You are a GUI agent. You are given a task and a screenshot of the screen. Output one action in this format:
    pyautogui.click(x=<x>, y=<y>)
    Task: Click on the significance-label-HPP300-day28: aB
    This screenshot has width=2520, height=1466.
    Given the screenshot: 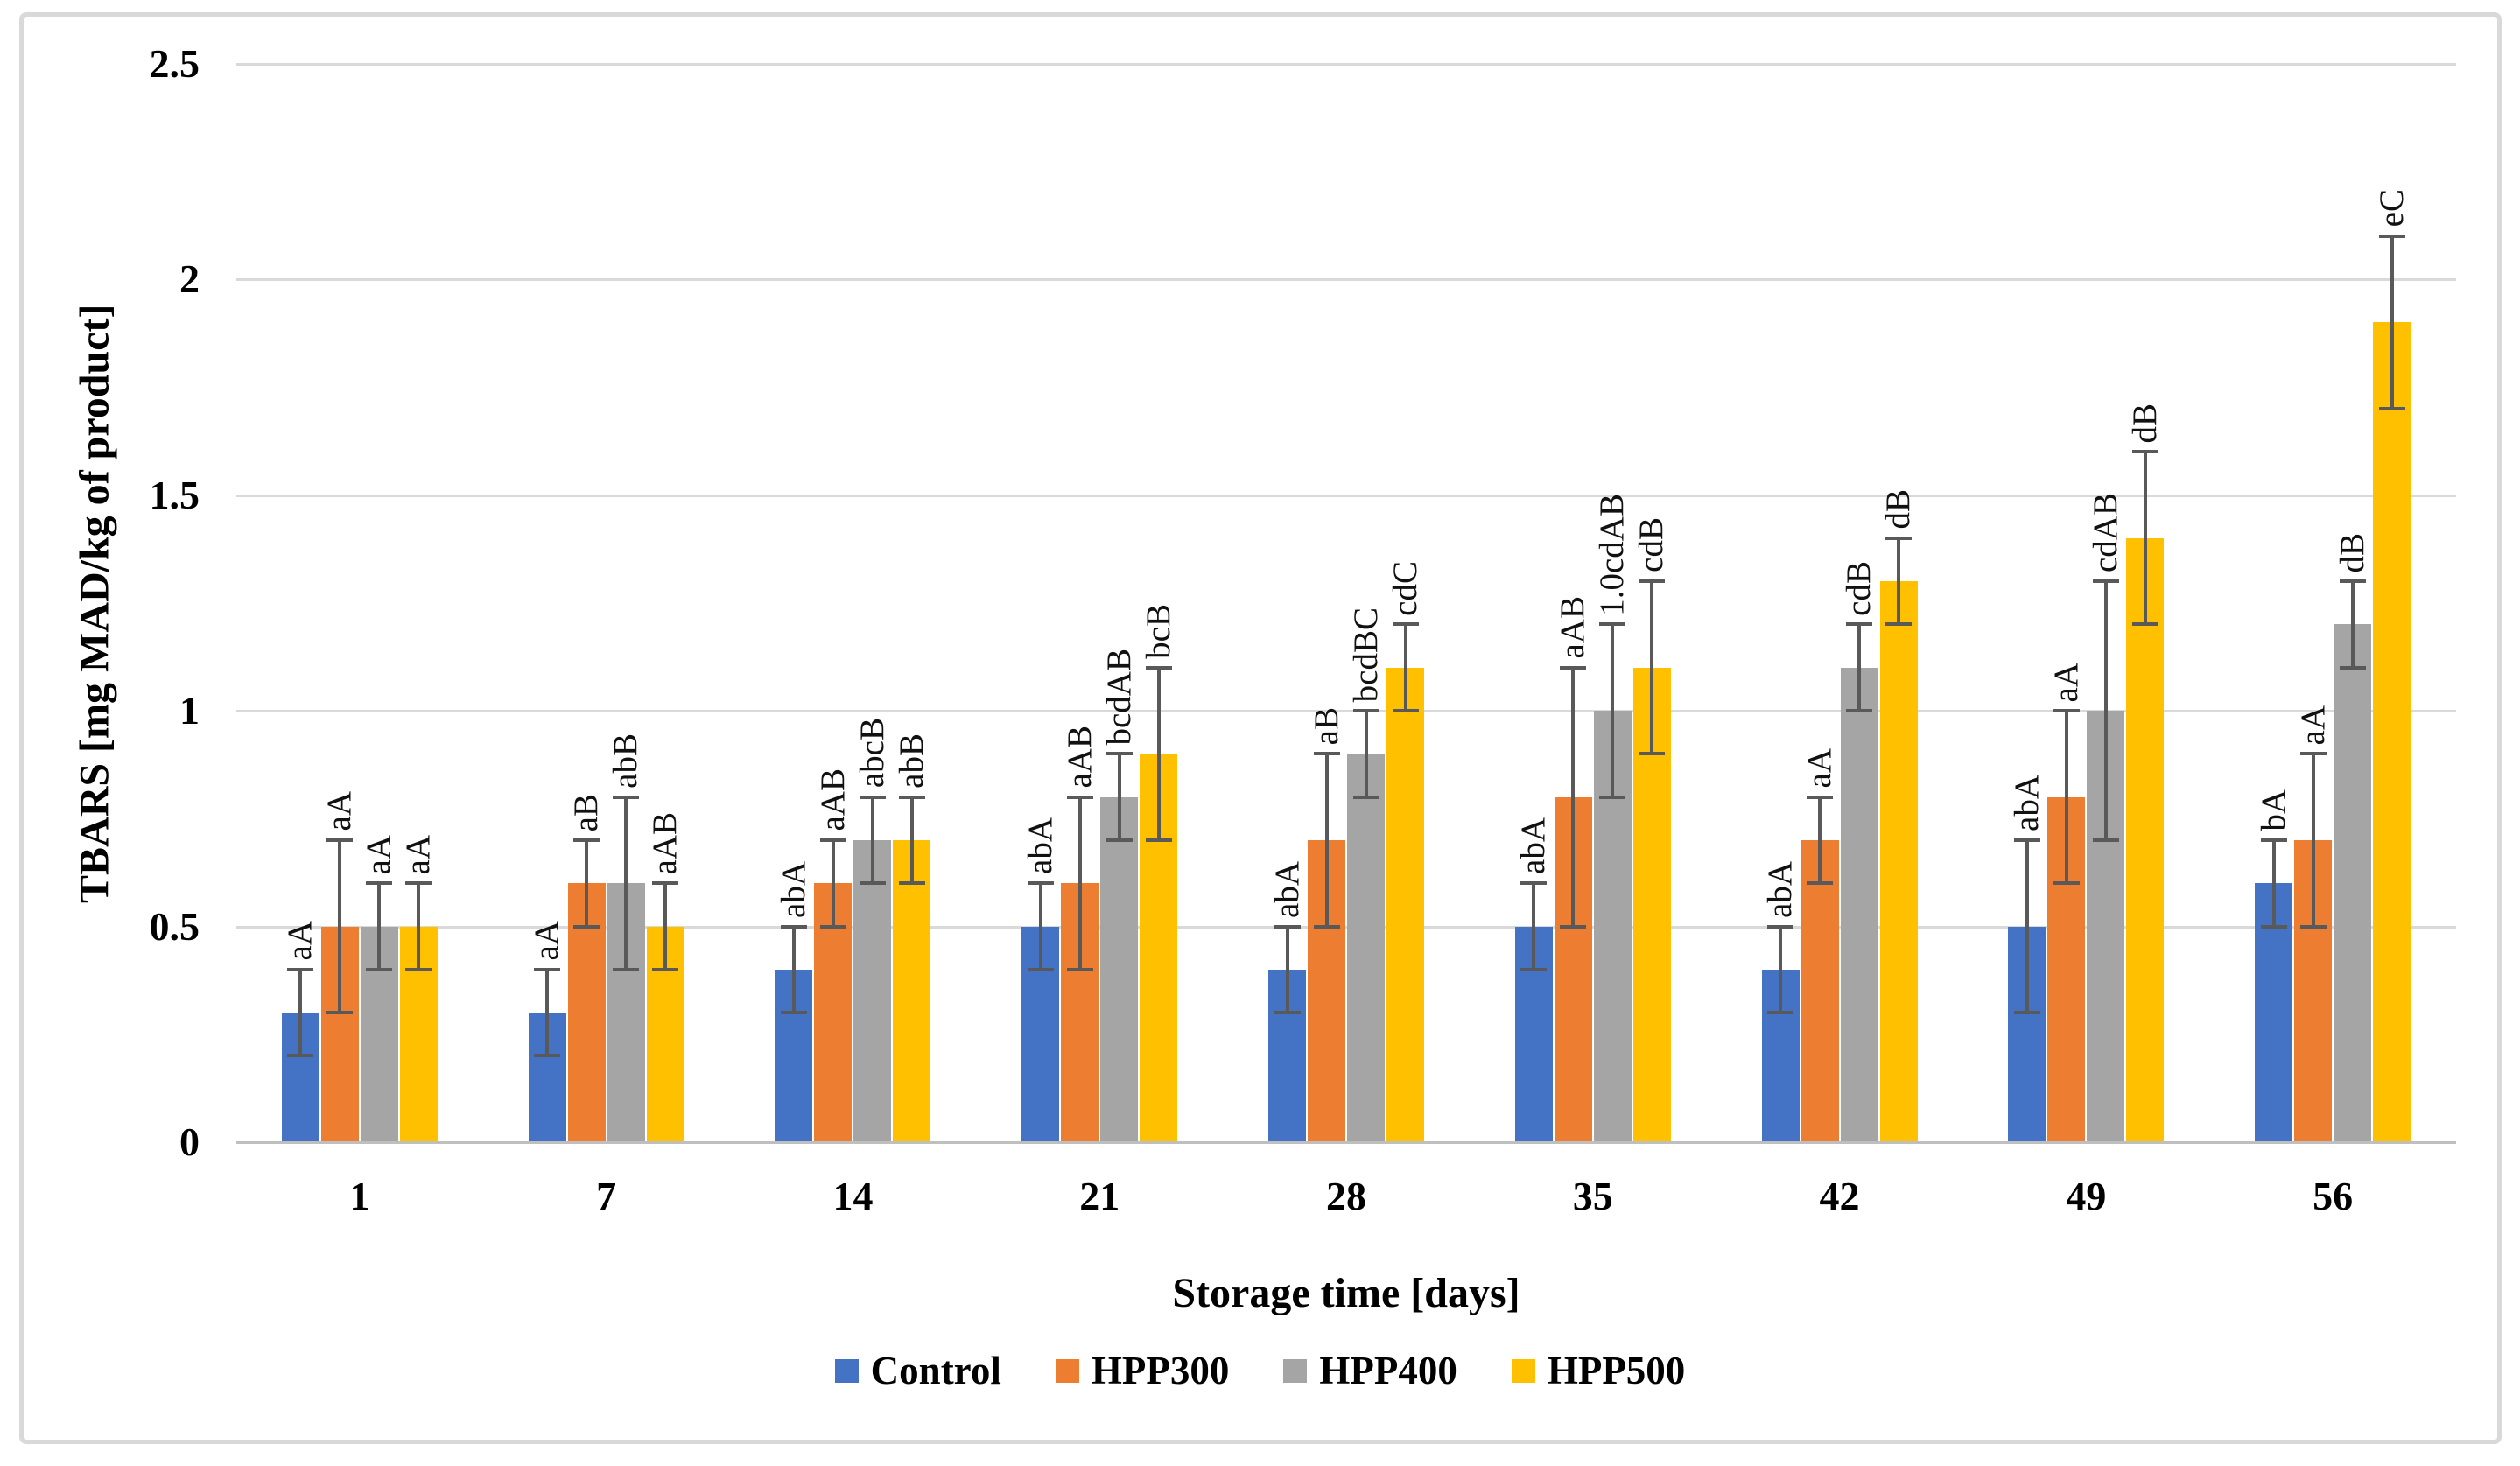 What is the action you would take?
    pyautogui.click(x=1326, y=726)
    